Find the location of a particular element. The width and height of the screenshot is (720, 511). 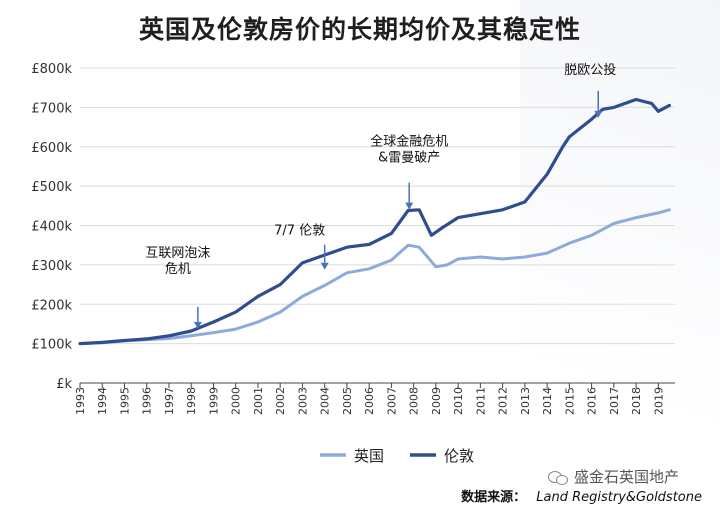

x-tick-label: 1995 is located at coordinates (124, 401).